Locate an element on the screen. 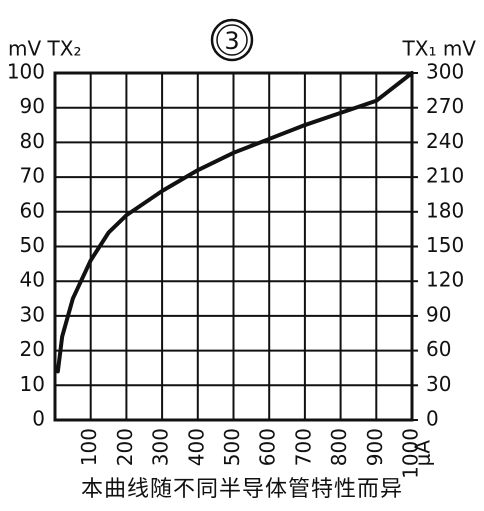 Image resolution: width=484 pixels, height=511 pixels. y2-tick-label: 60 is located at coordinates (438, 349).